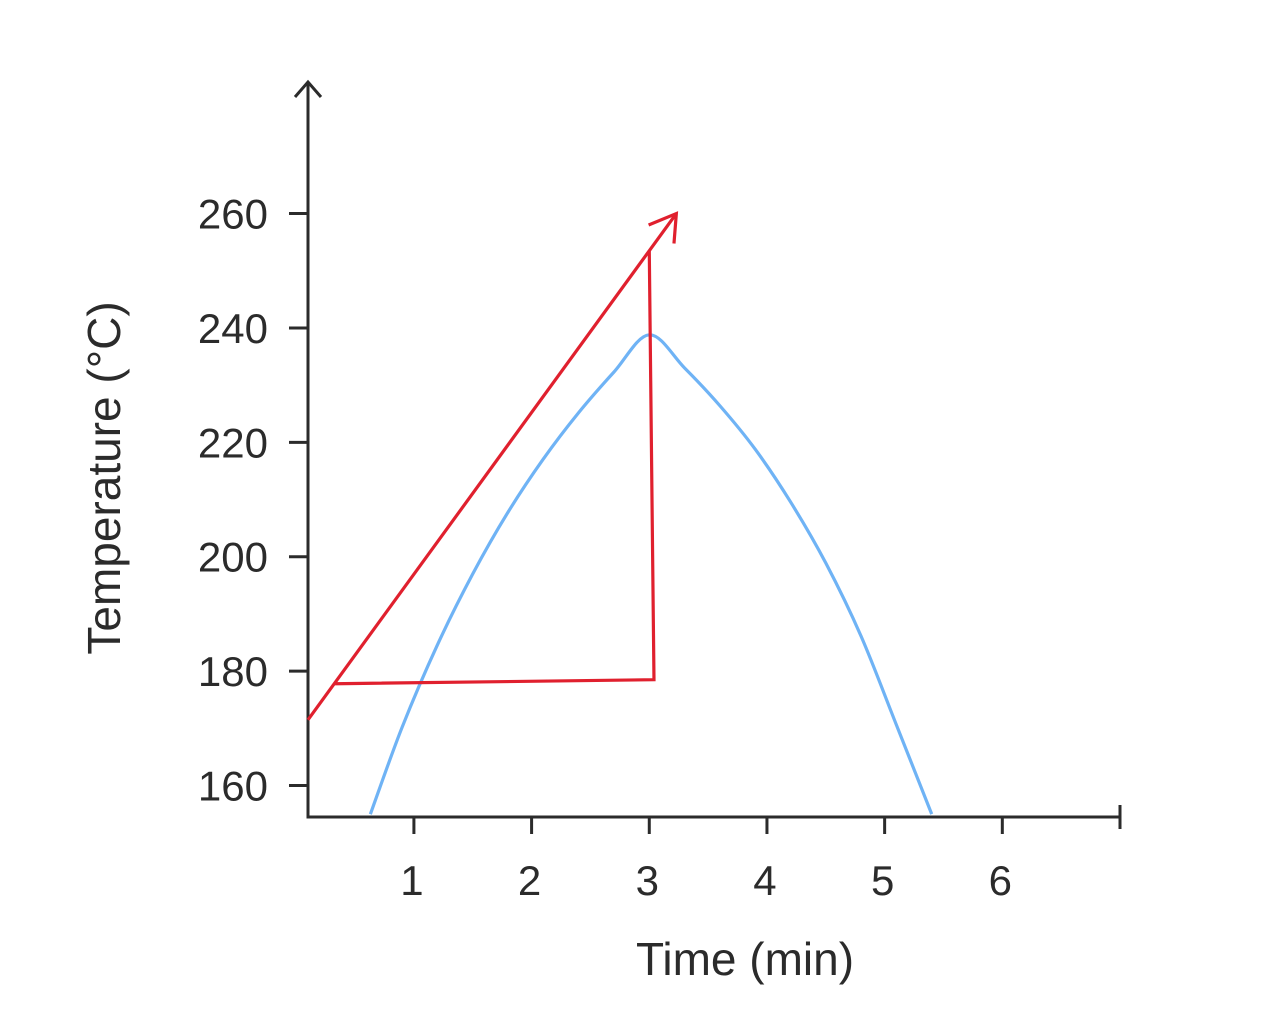 This screenshot has width=1281, height=1031. Describe the element at coordinates (233, 442) in the screenshot. I see `y-tick-label: 220` at that location.